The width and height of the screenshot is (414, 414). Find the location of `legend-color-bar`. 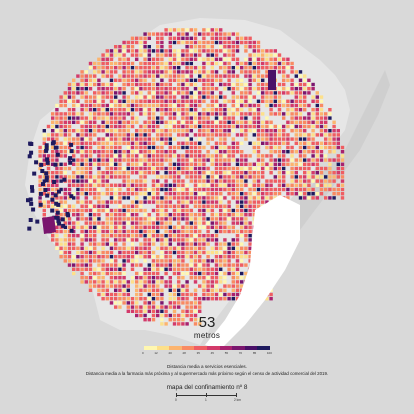

legend-color-bar is located at coordinates (207, 348).